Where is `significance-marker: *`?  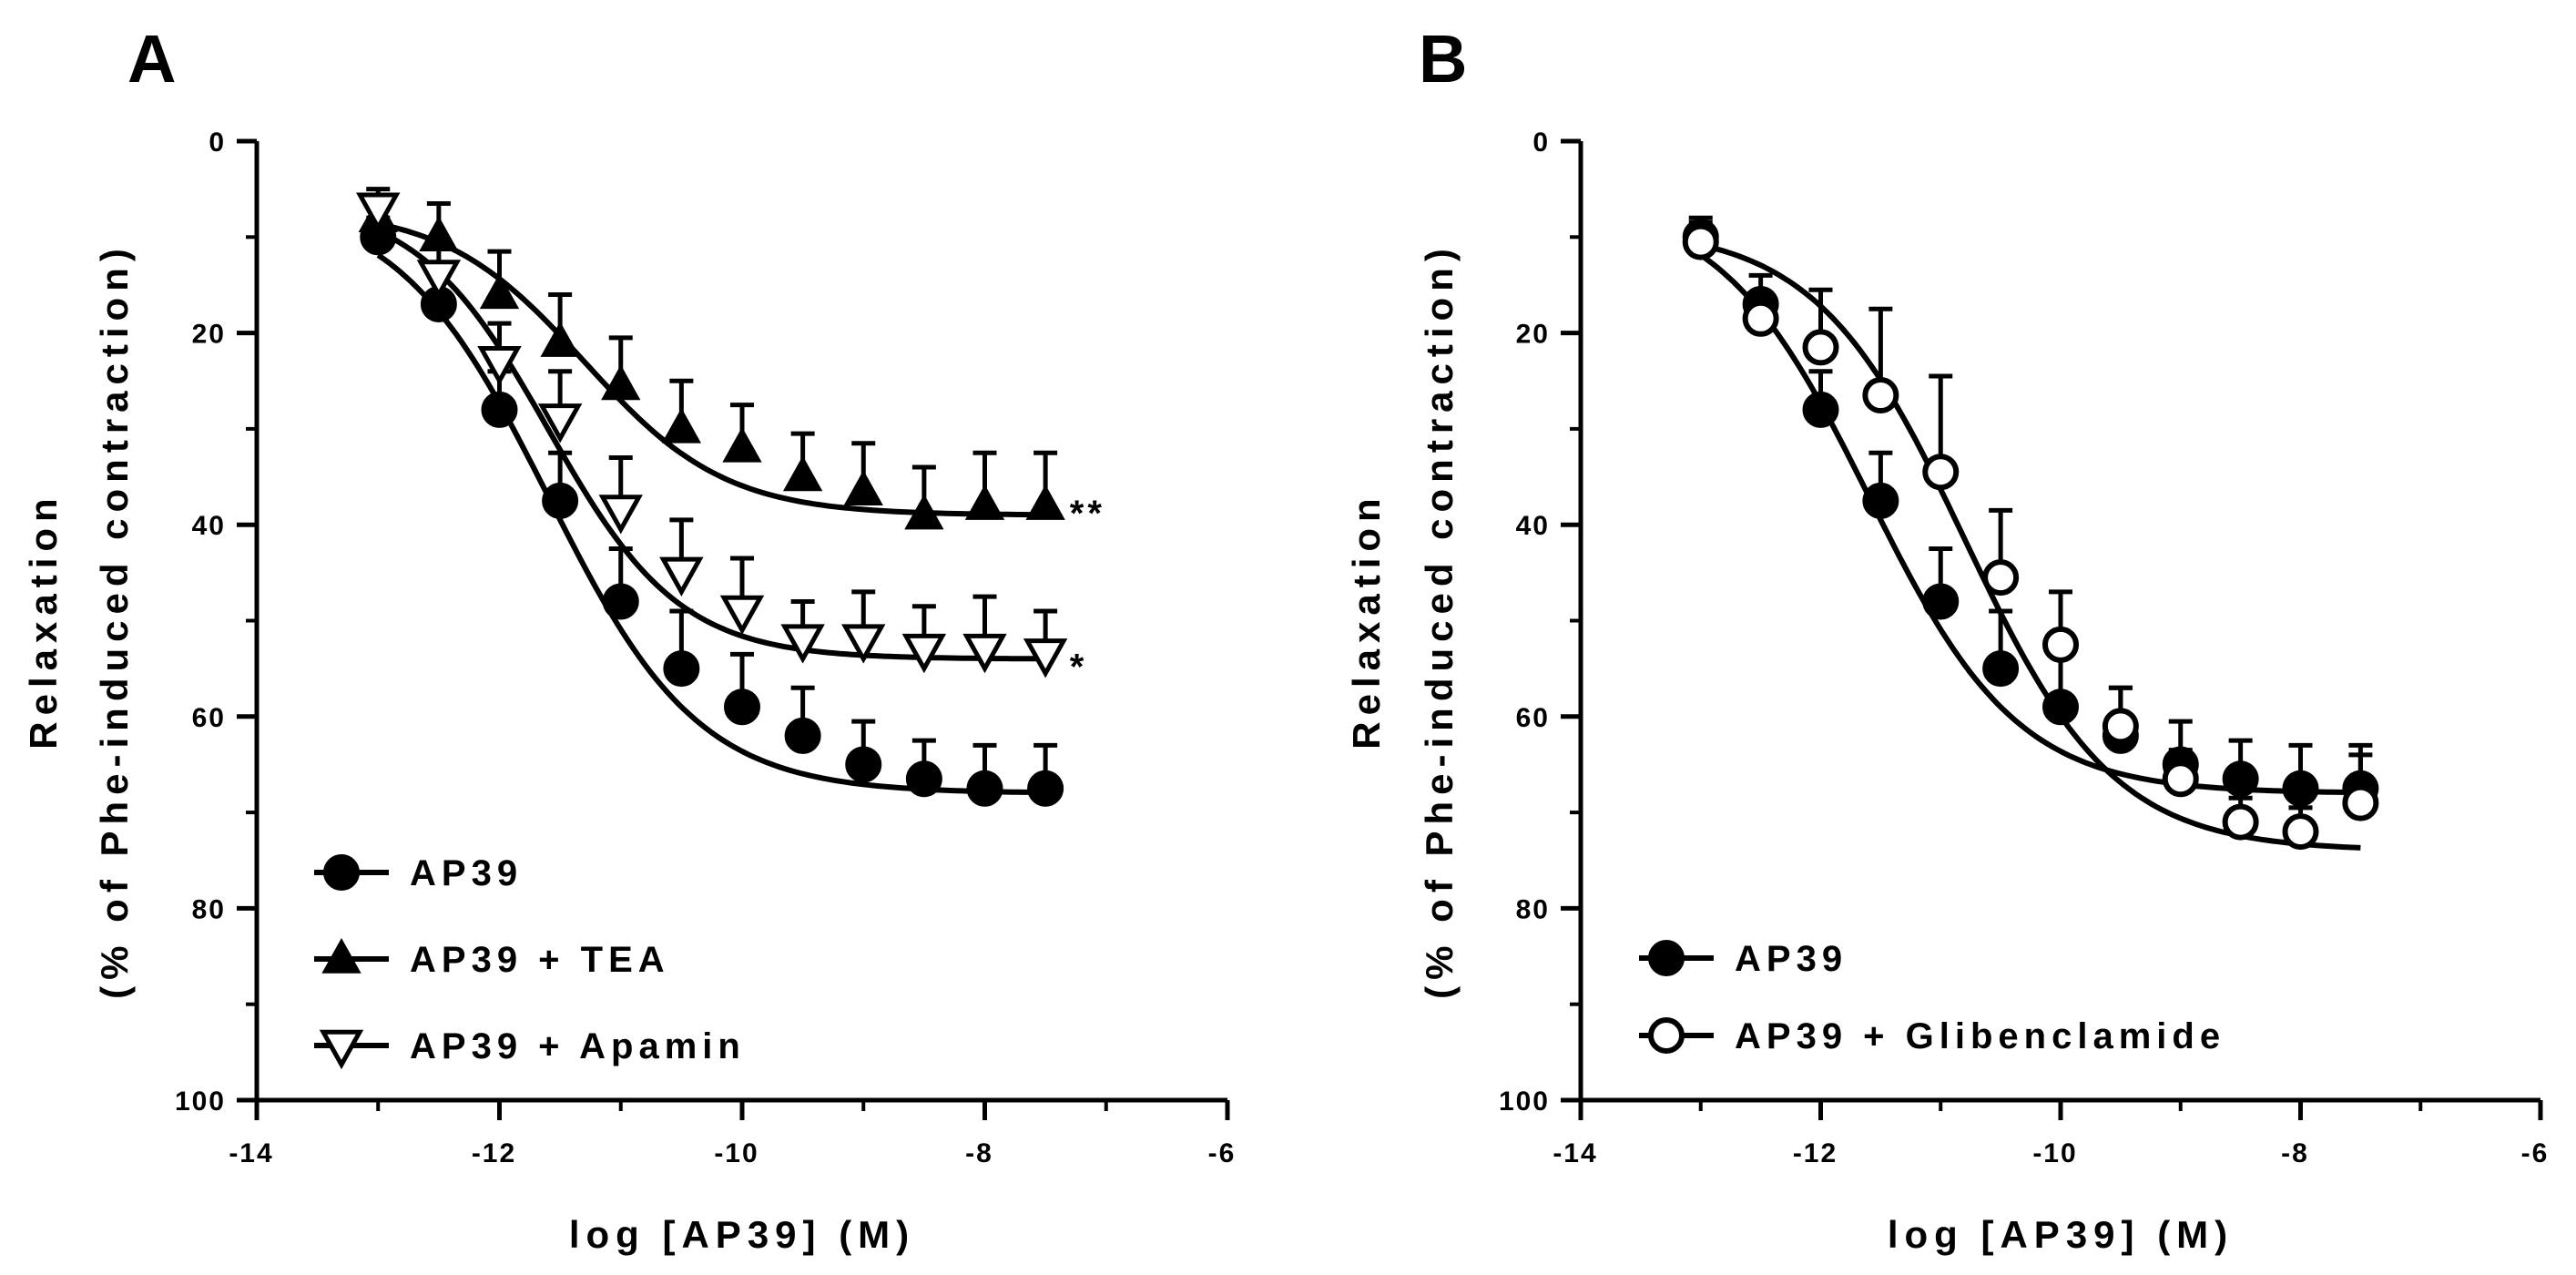 significance-marker: * is located at coordinates (1079, 668).